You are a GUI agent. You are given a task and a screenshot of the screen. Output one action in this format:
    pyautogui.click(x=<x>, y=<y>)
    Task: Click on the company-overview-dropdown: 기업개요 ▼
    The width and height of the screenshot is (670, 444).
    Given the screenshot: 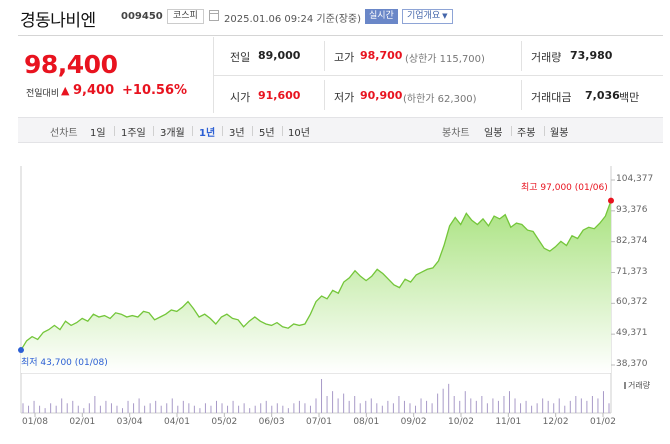 What is the action you would take?
    pyautogui.click(x=427, y=16)
    